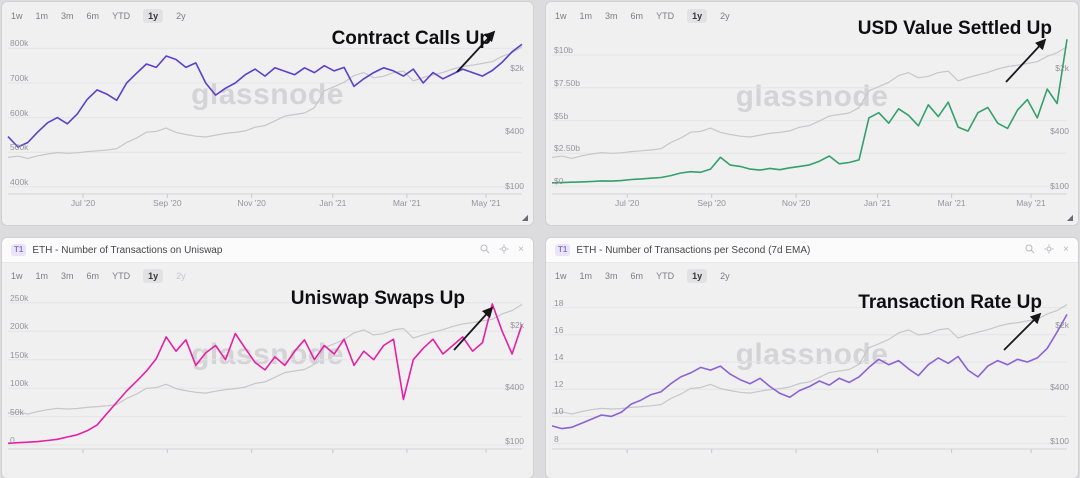 The image size is (1080, 478). What do you see at coordinates (19, 181) in the screenshot?
I see `y-axis-label: 400k` at bounding box center [19, 181].